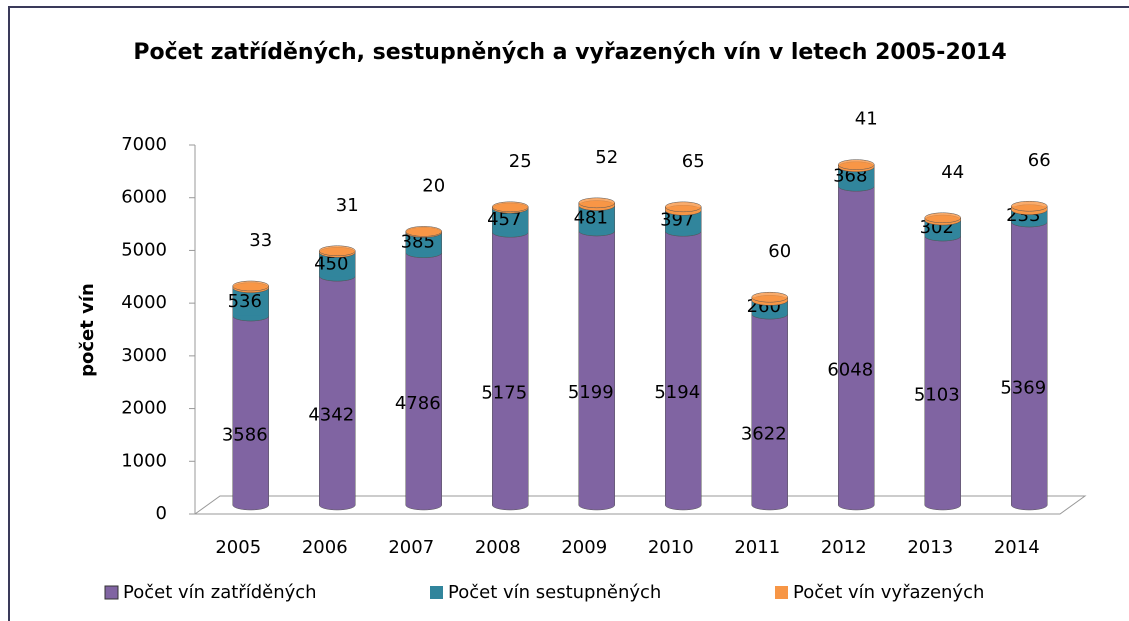 This screenshot has height=621, width=1129. What do you see at coordinates (866, 119) in the screenshot?
I see `data-label: 41` at bounding box center [866, 119].